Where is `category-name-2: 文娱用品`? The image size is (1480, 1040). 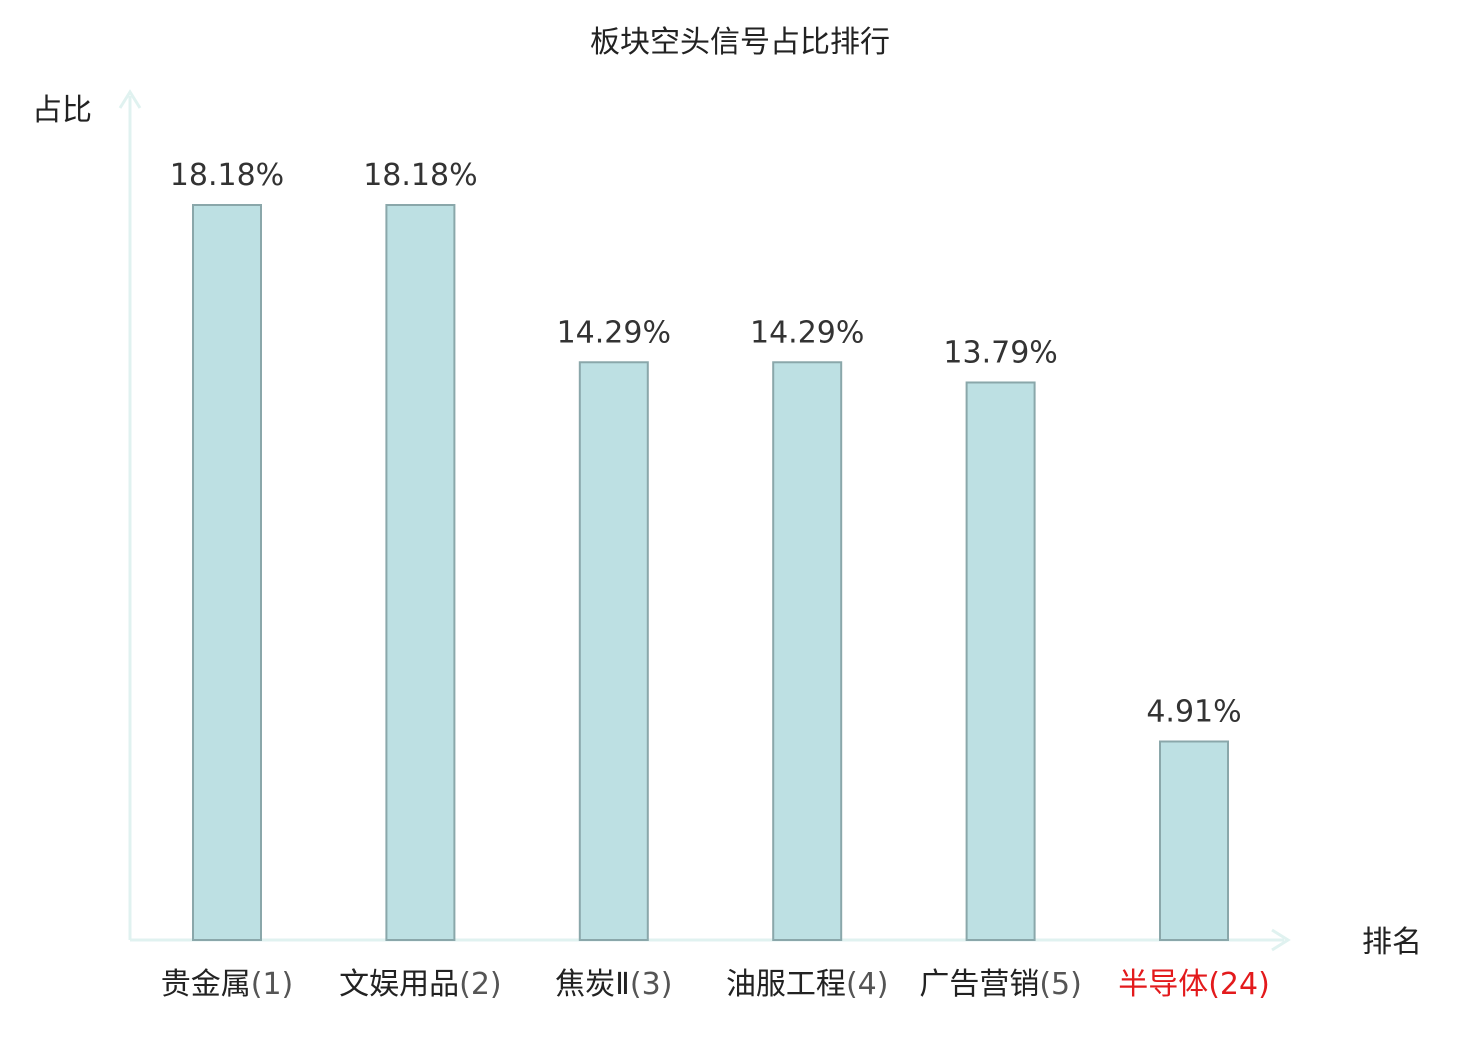
category-name-2: 文娱用品 is located at coordinates (399, 984).